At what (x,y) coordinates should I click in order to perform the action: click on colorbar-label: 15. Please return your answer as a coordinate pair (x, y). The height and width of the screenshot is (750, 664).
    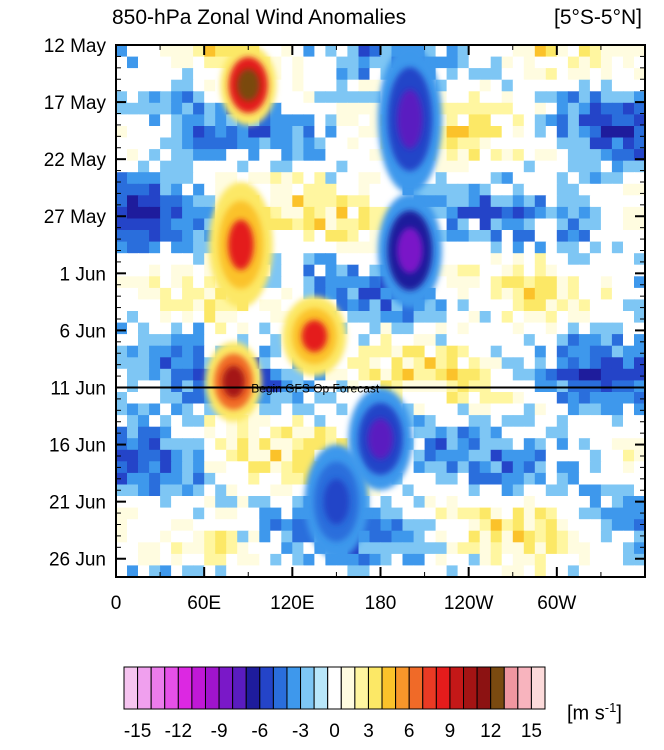
    Looking at the image, I should click on (531, 731).